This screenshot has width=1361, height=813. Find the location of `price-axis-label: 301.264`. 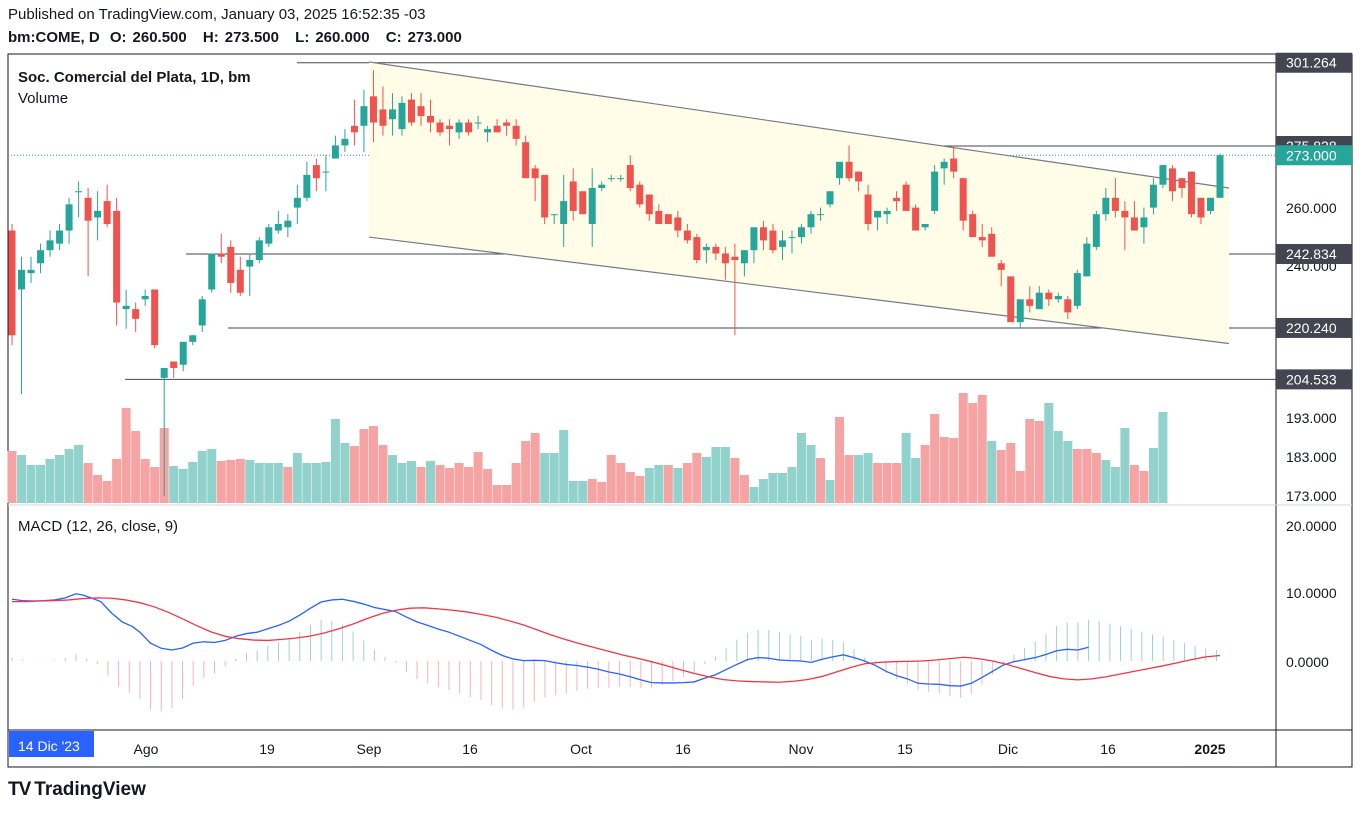

price-axis-label: 301.264 is located at coordinates (1311, 63).